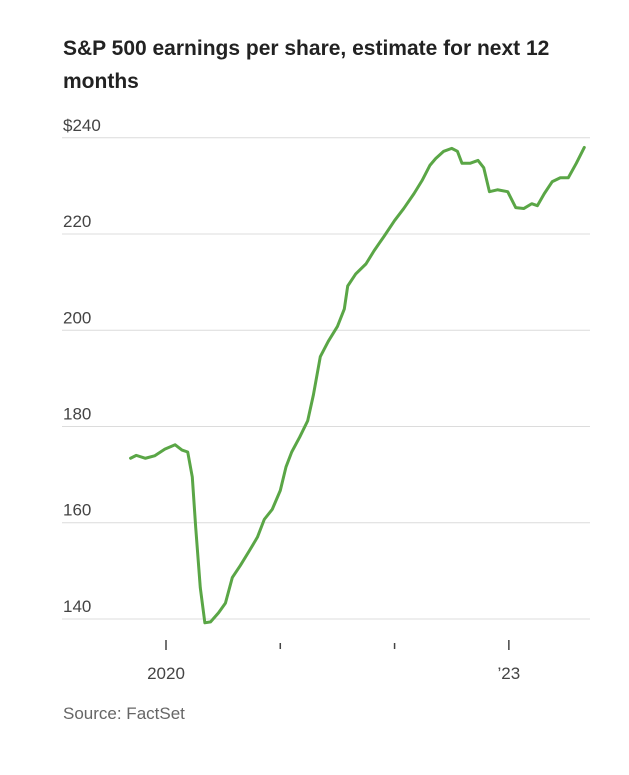 The height and width of the screenshot is (775, 629). Describe the element at coordinates (509, 673) in the screenshot. I see `x-tick-label: ’23` at that location.